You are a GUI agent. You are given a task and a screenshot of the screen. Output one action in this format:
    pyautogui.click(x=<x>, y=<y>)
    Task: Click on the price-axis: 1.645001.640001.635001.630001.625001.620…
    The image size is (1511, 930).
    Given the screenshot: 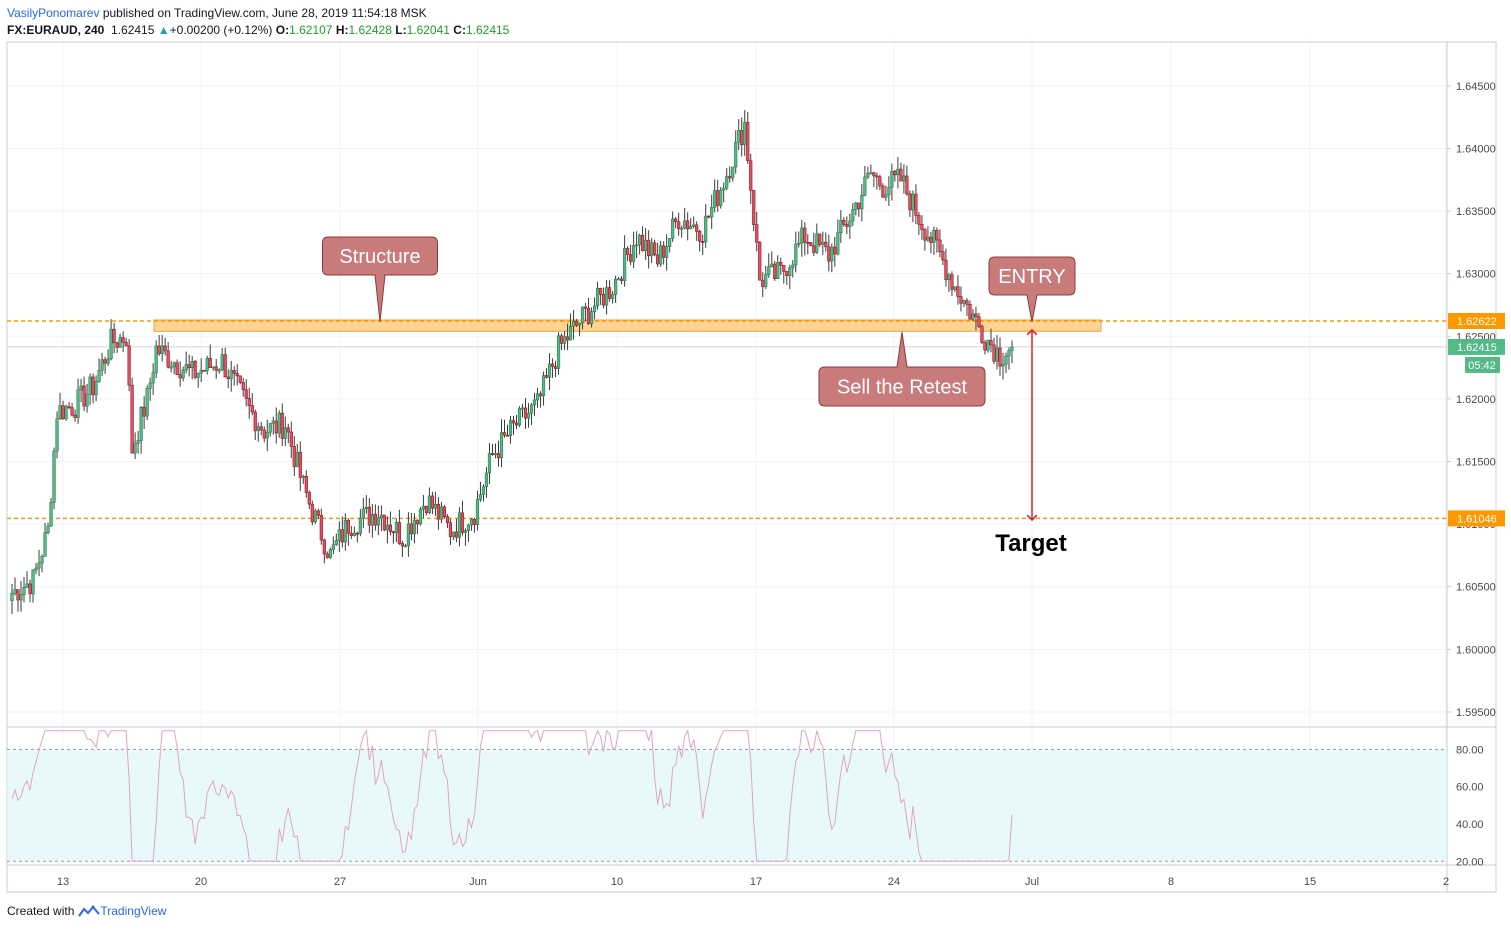 What is the action you would take?
    pyautogui.click(x=1476, y=474)
    